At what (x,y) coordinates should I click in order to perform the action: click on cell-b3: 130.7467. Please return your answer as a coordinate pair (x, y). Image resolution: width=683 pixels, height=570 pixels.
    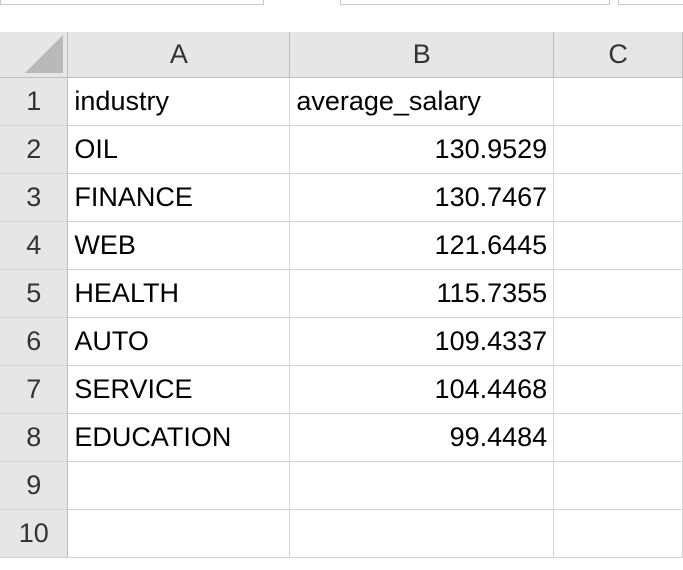
    Looking at the image, I should click on (422, 197).